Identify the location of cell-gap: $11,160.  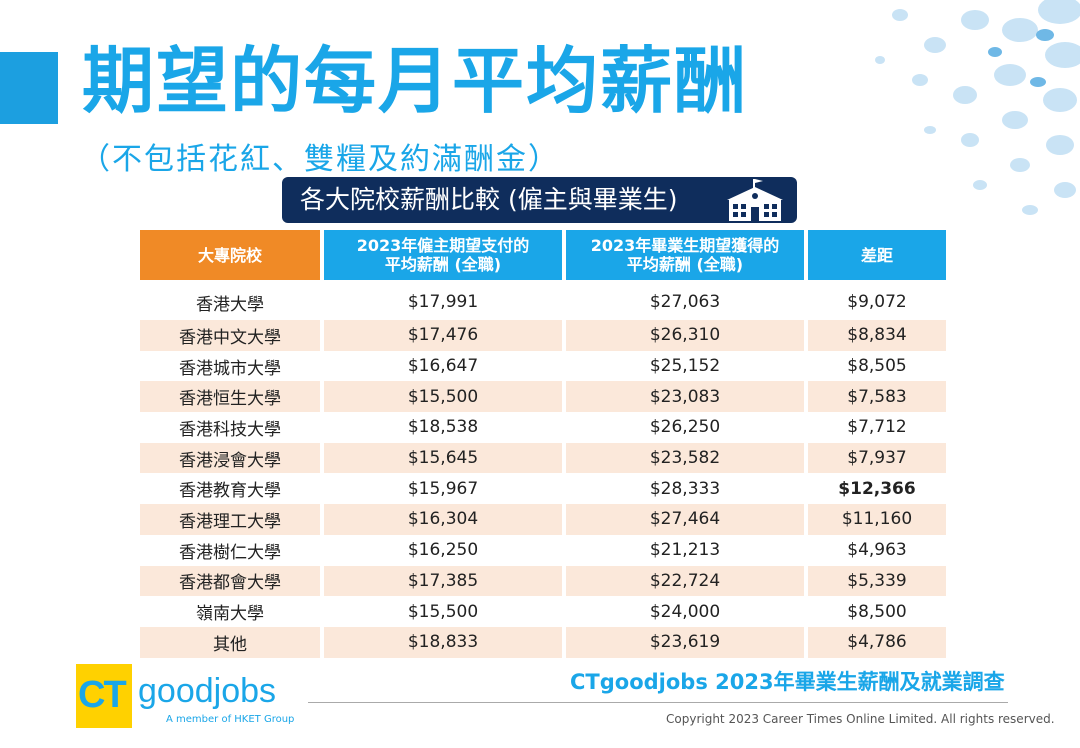
(877, 519).